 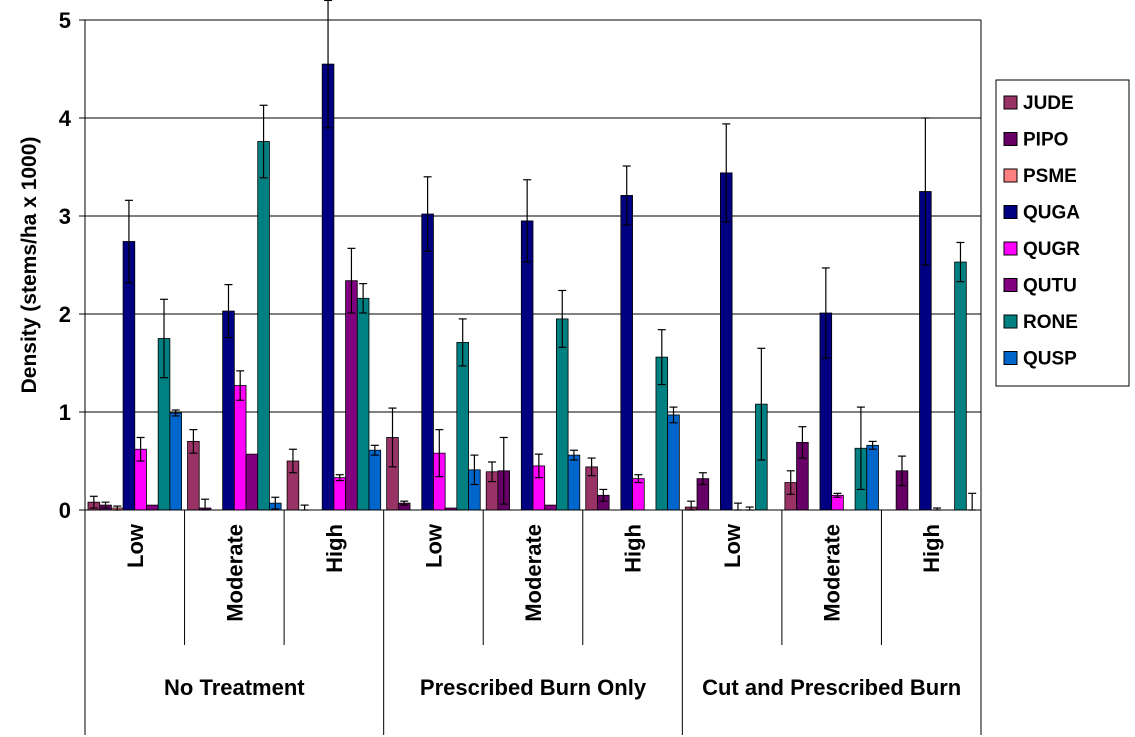 What do you see at coordinates (1048, 103) in the screenshot?
I see `legend-label-jude: JUDE` at bounding box center [1048, 103].